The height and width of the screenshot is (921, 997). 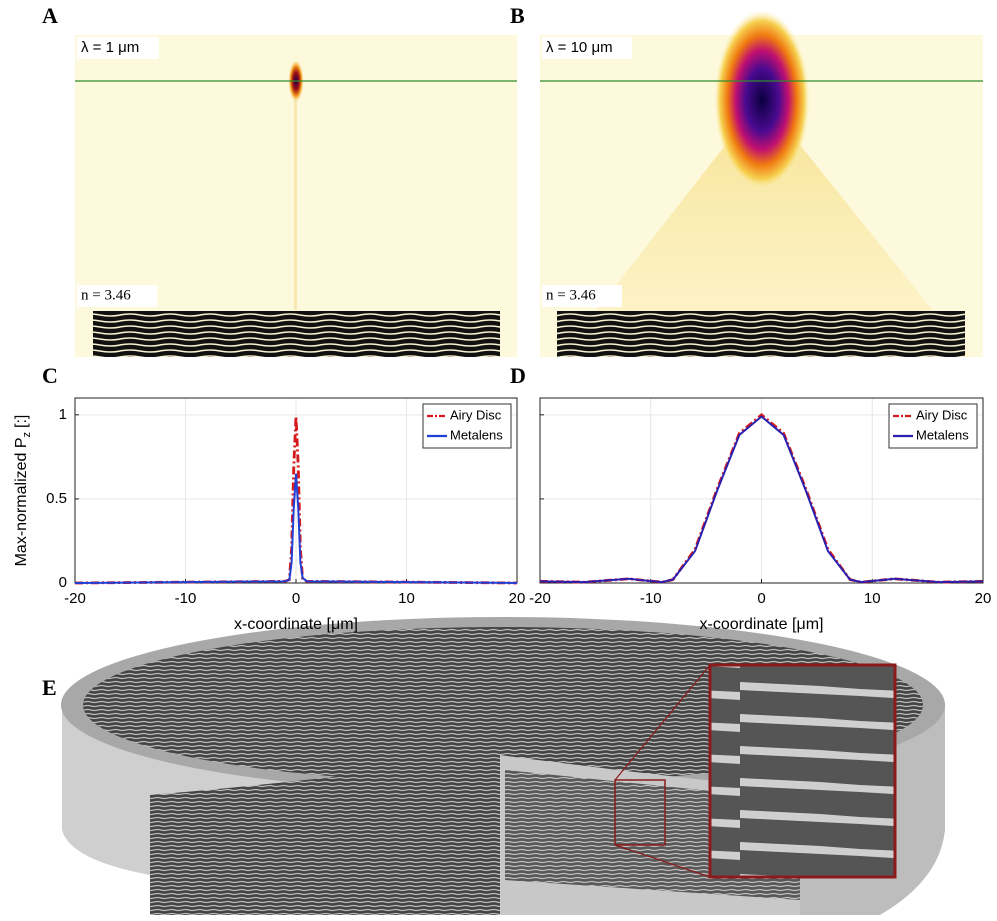 I want to click on y-axis-label-part: z, so click(x=27, y=435).